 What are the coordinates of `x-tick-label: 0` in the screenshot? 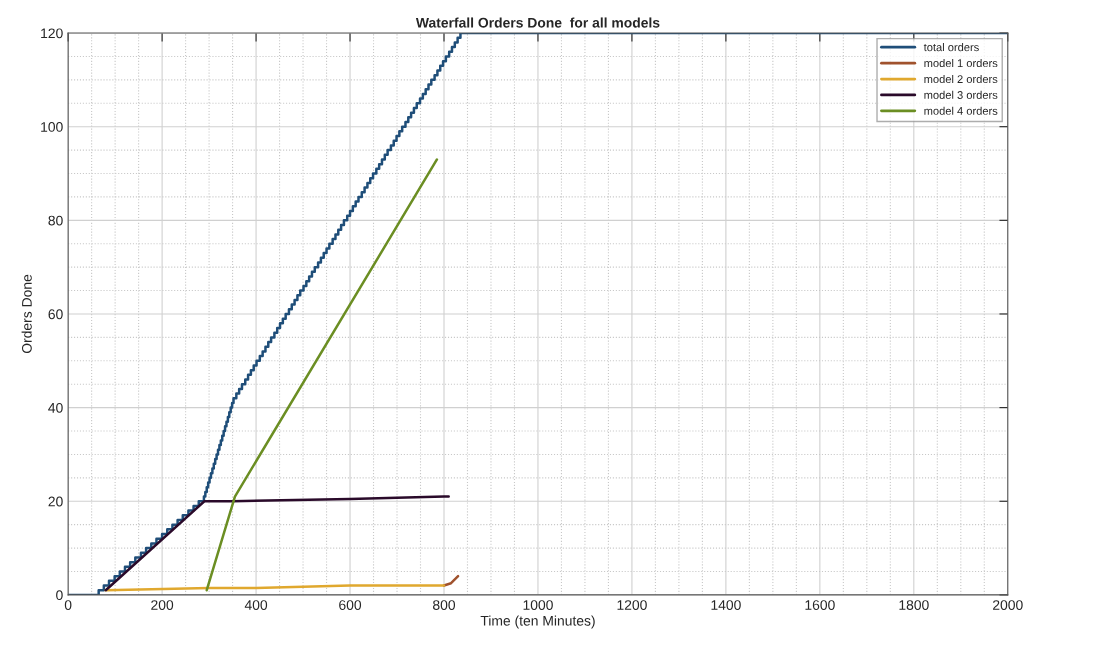 It's located at (68, 605).